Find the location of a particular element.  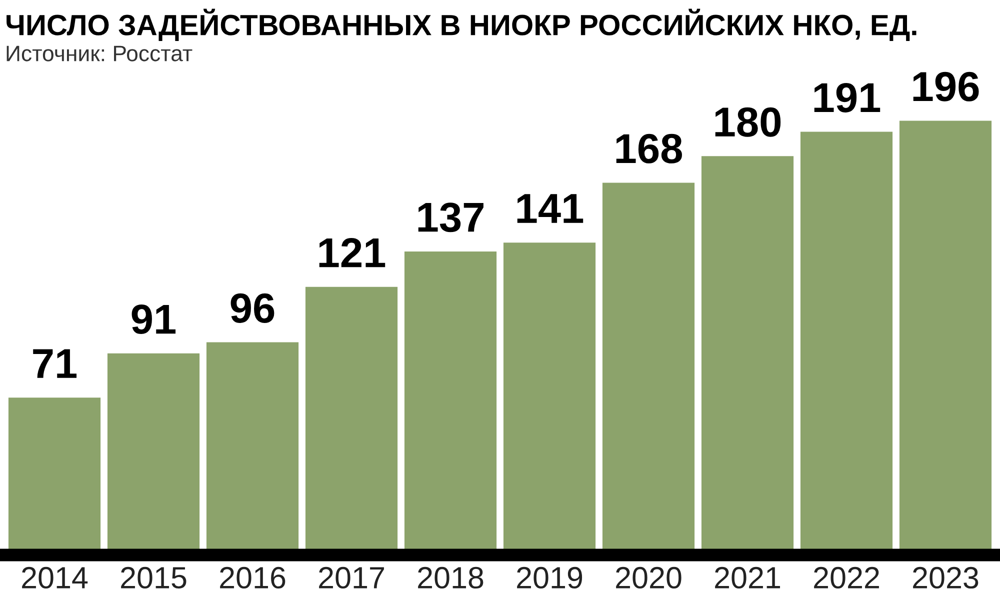

x-tick-label: 2019 is located at coordinates (549, 577).